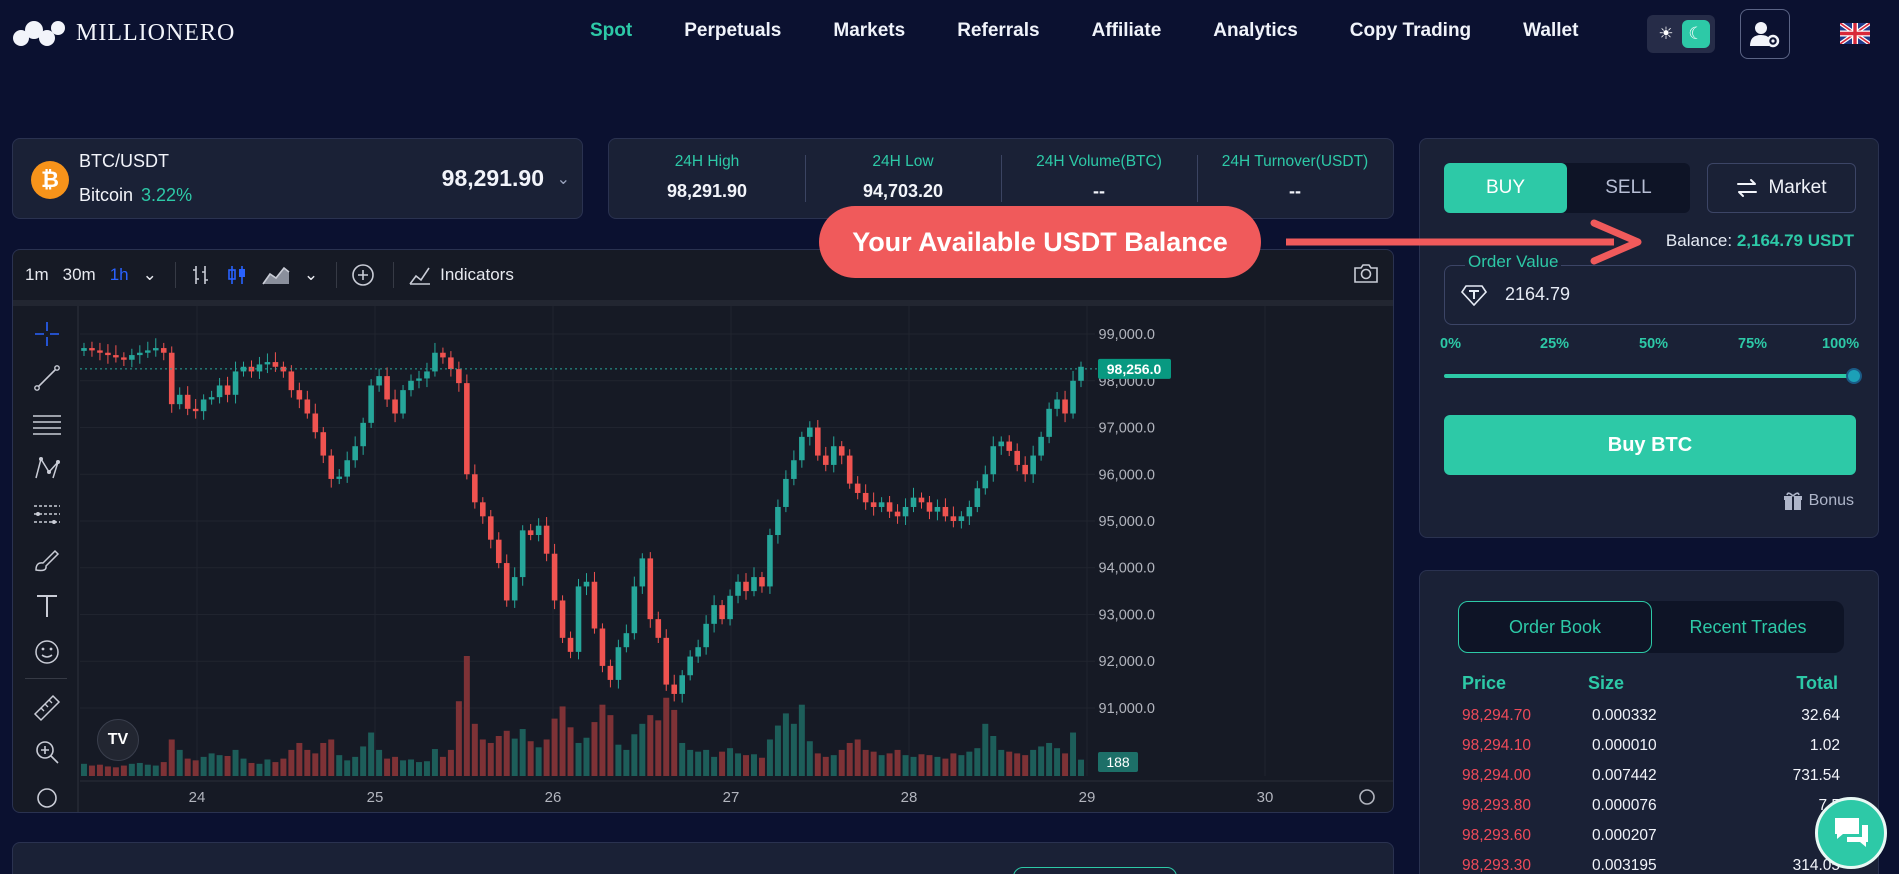 The width and height of the screenshot is (1899, 874). I want to click on percent-0: 0%, so click(1450, 344).